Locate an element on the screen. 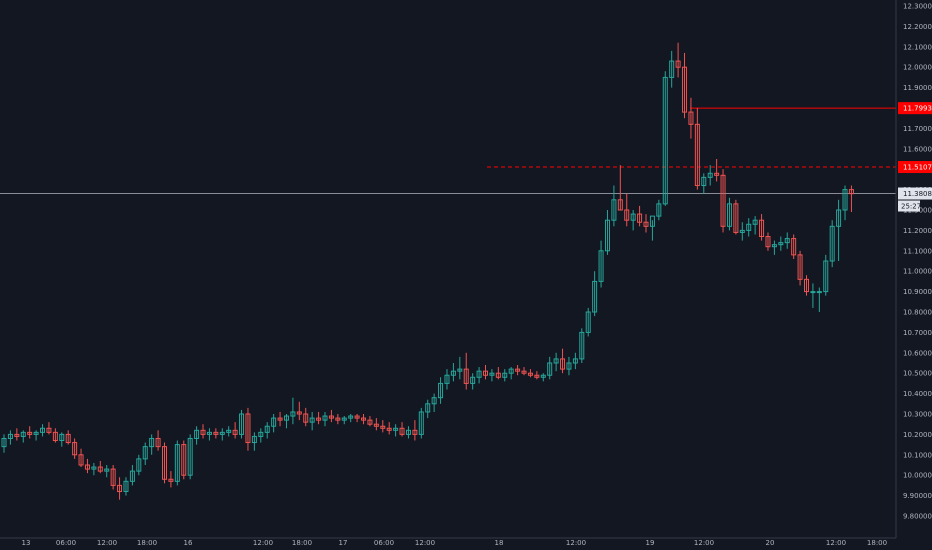 This screenshot has height=550, width=932. y-tick-label: 10.10000 is located at coordinates (917, 455).